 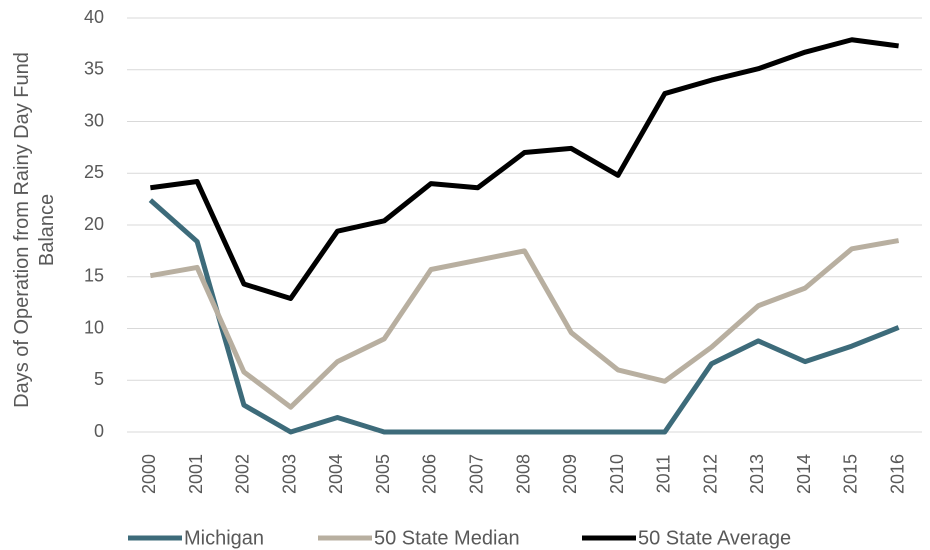 What do you see at coordinates (714, 538) in the screenshot?
I see `legend-label: 50 State Average` at bounding box center [714, 538].